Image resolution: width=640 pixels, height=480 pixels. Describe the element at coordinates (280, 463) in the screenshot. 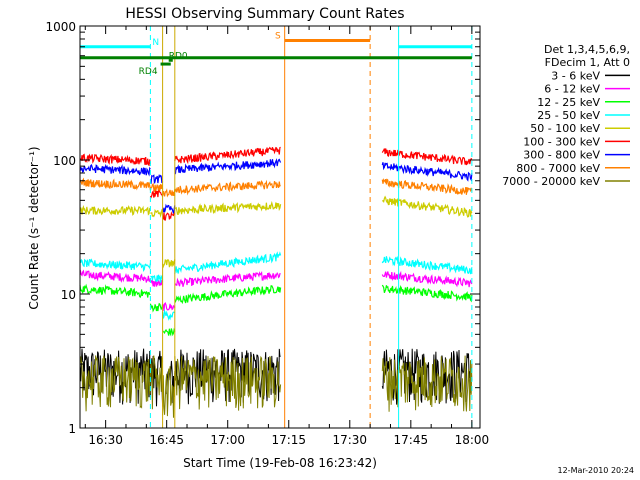

I see `x-axis-label: Start Time (19-Feb-08 16:23:42)` at that location.